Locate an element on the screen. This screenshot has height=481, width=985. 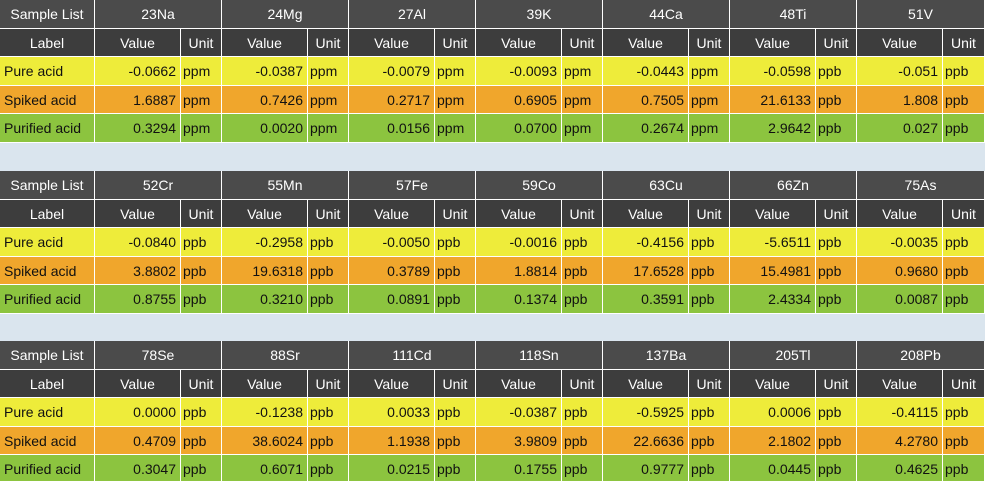
column-header: 137Ba is located at coordinates (666, 355).